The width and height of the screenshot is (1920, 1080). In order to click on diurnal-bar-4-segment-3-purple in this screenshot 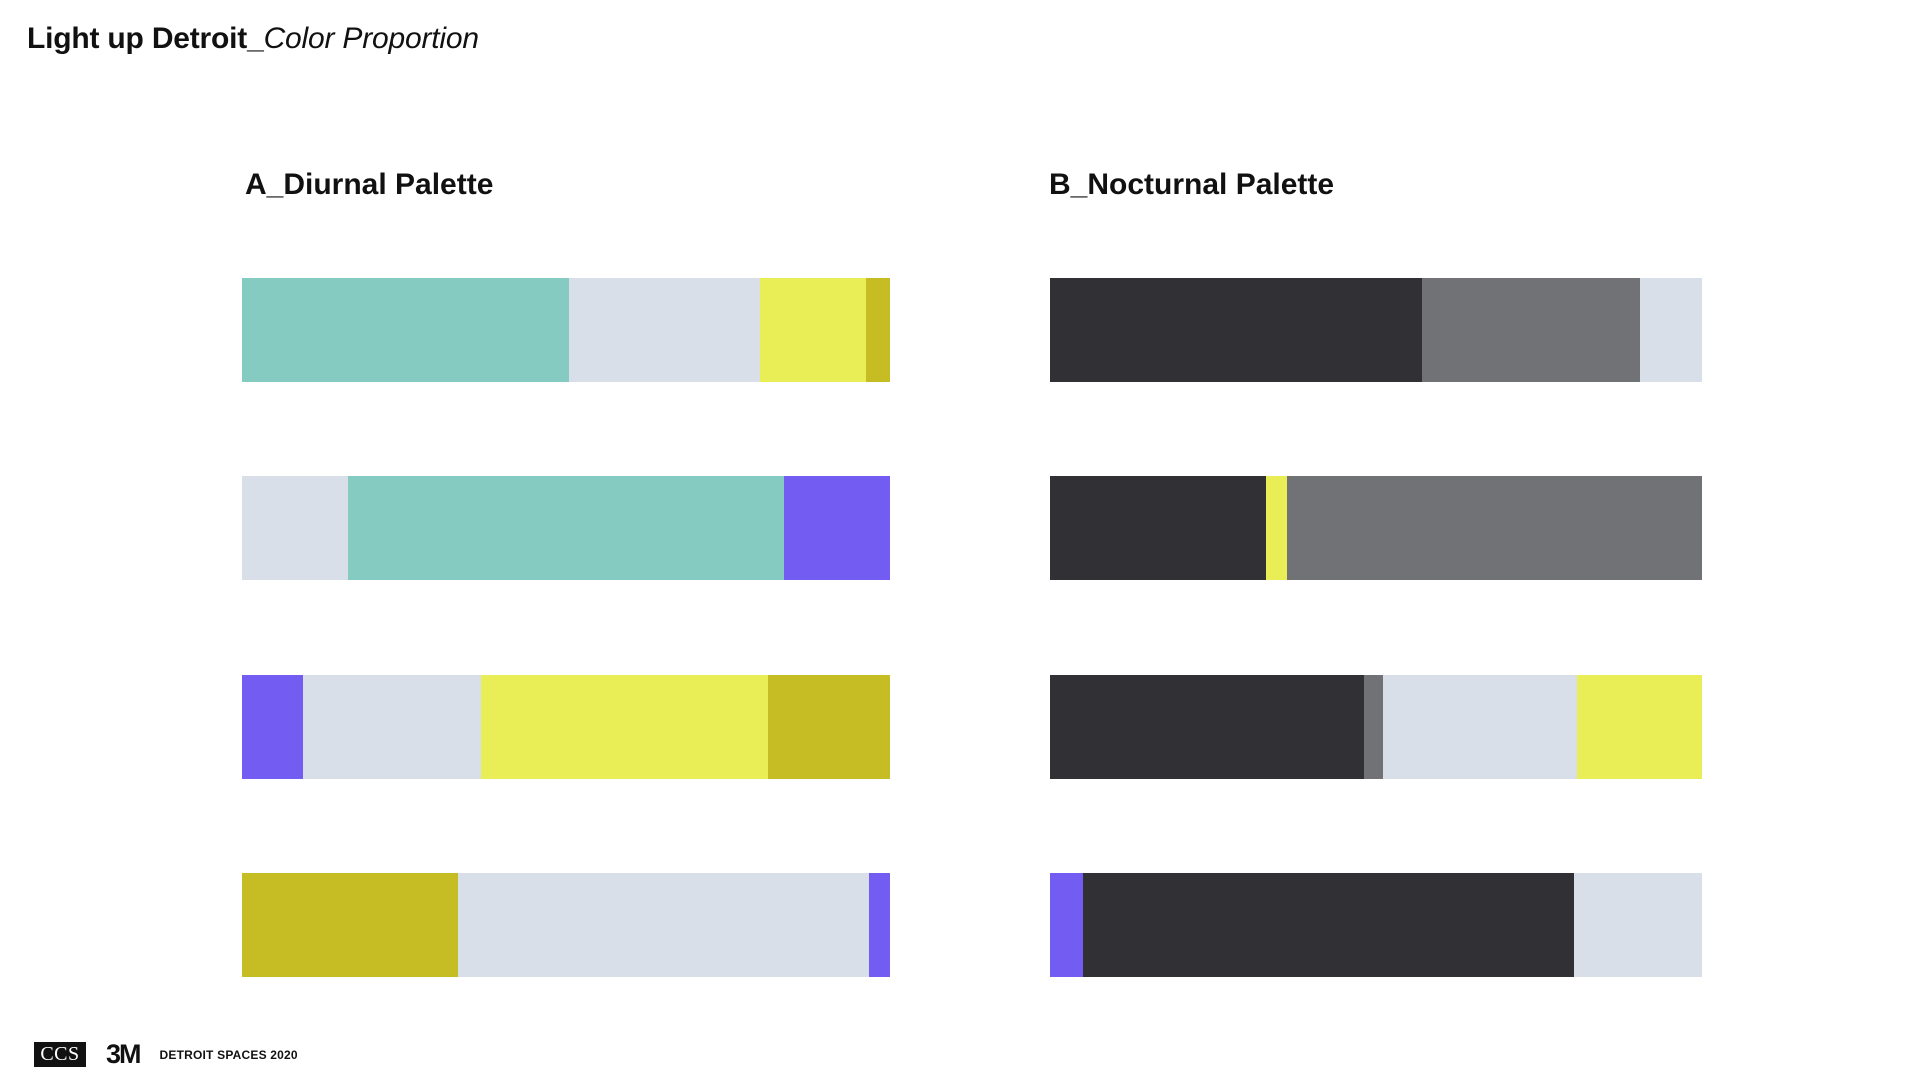, I will do `click(879, 925)`.